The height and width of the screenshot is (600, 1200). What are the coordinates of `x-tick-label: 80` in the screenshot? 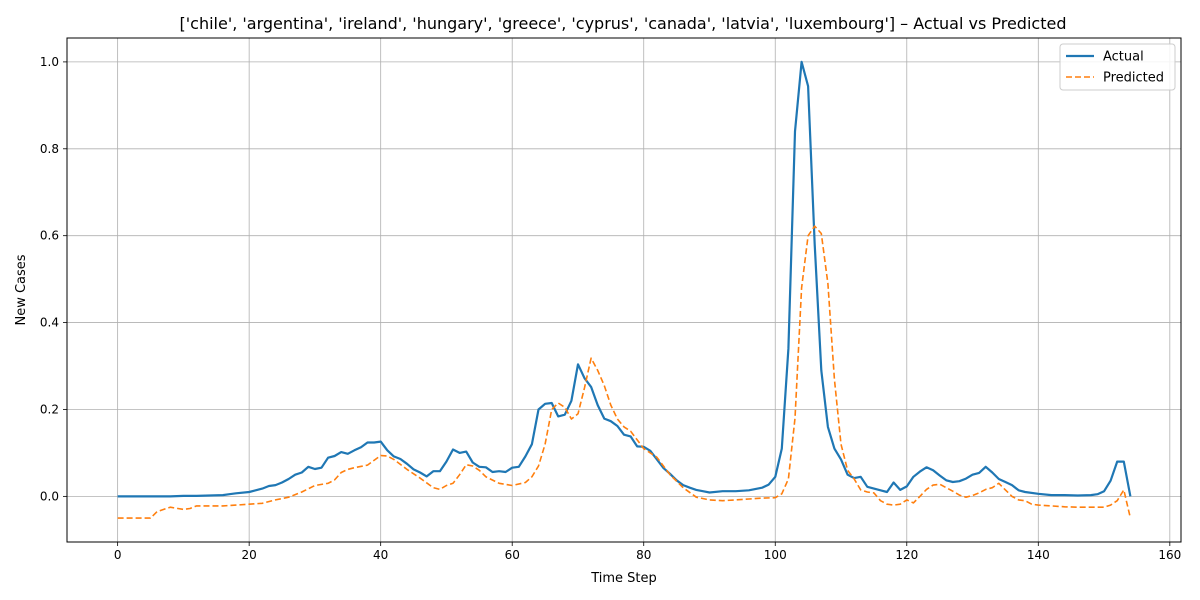 It's located at (643, 555).